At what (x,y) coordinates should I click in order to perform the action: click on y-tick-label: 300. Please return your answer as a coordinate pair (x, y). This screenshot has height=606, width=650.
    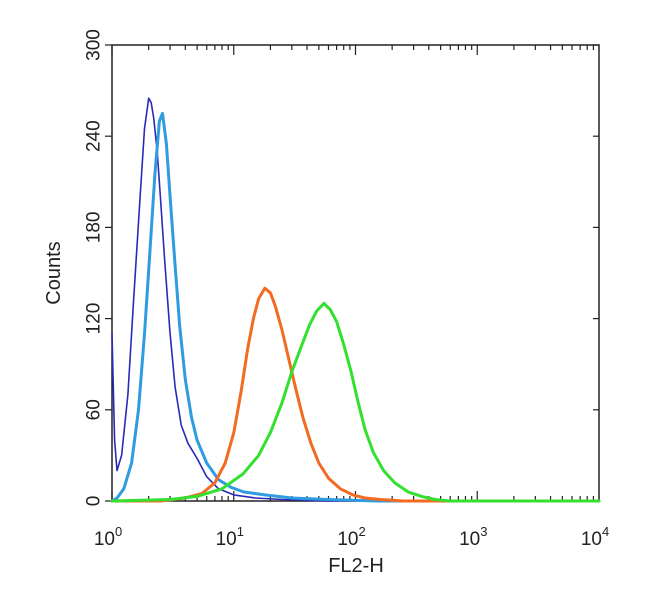
    Looking at the image, I should click on (94, 45).